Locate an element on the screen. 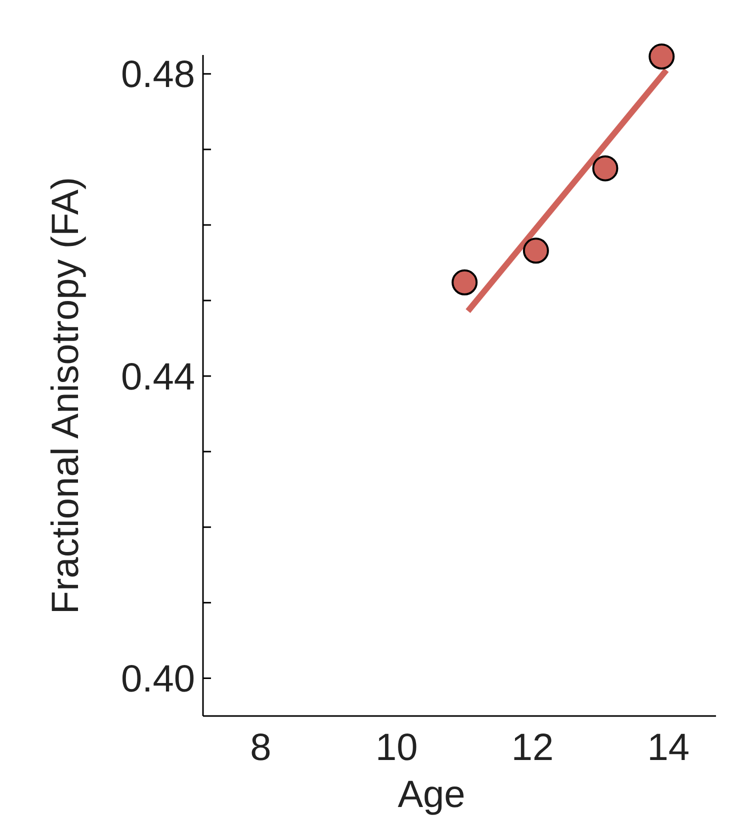  x-tick-label: 10 is located at coordinates (397, 748).